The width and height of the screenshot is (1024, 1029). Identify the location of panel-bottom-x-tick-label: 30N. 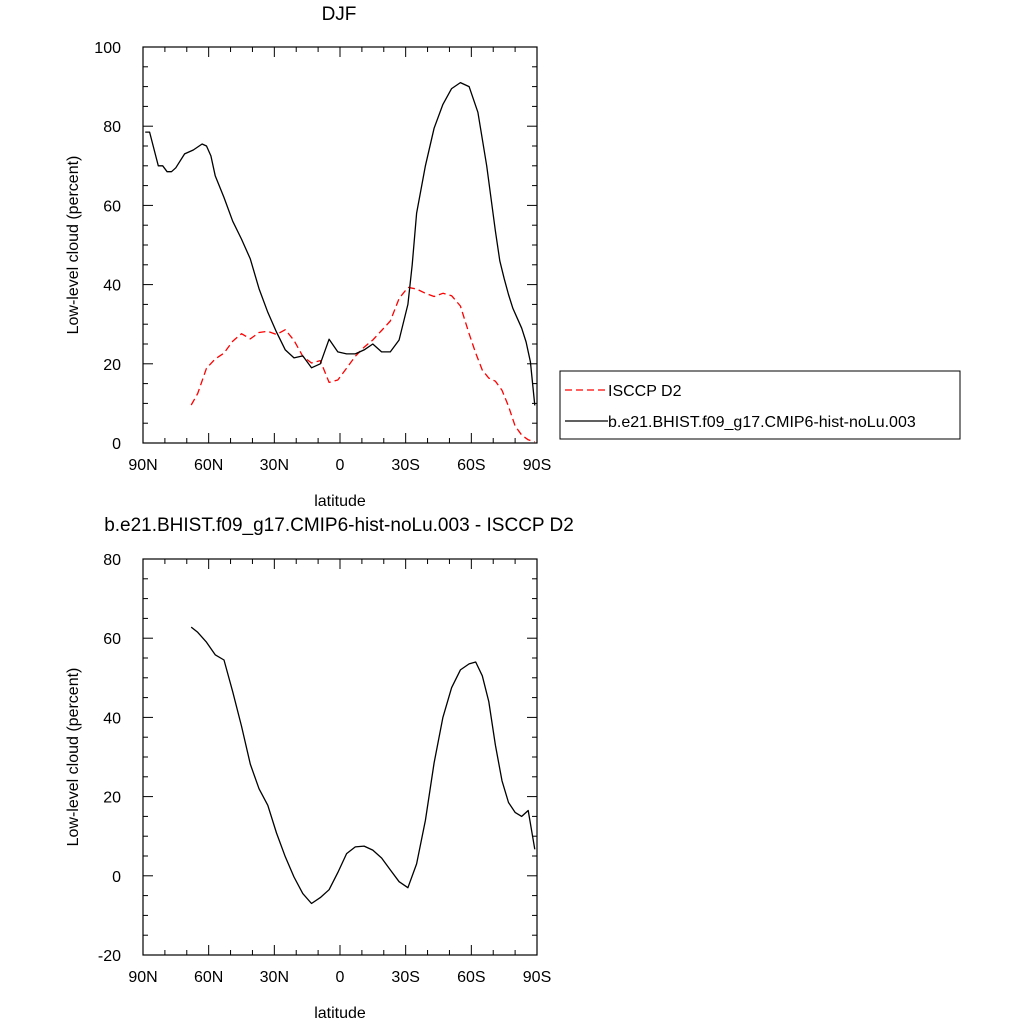
(274, 977).